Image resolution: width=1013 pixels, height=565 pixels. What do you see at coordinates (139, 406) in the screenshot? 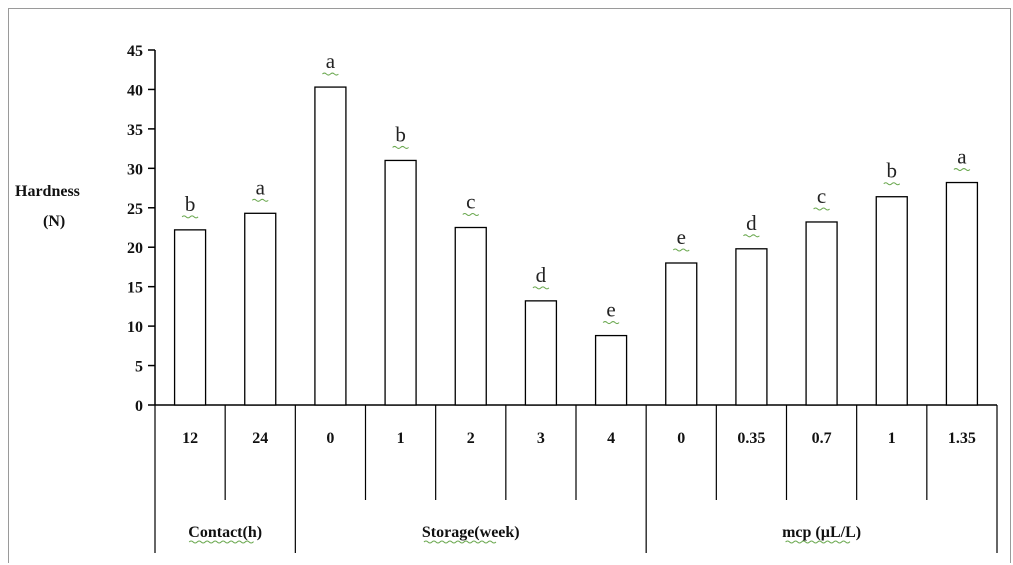
I see `y-tick-label: 0` at bounding box center [139, 406].